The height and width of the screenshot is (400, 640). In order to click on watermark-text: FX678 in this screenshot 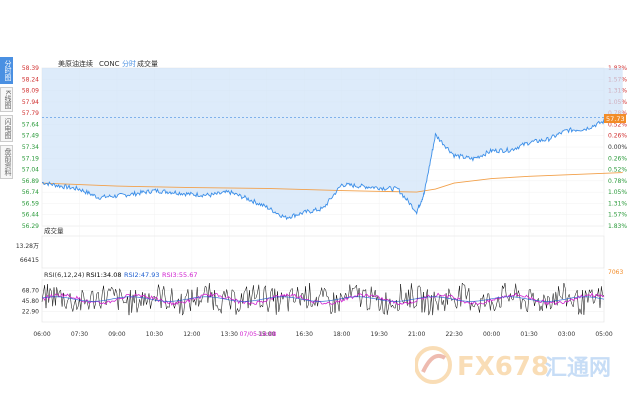, I will do `click(503, 367)`.